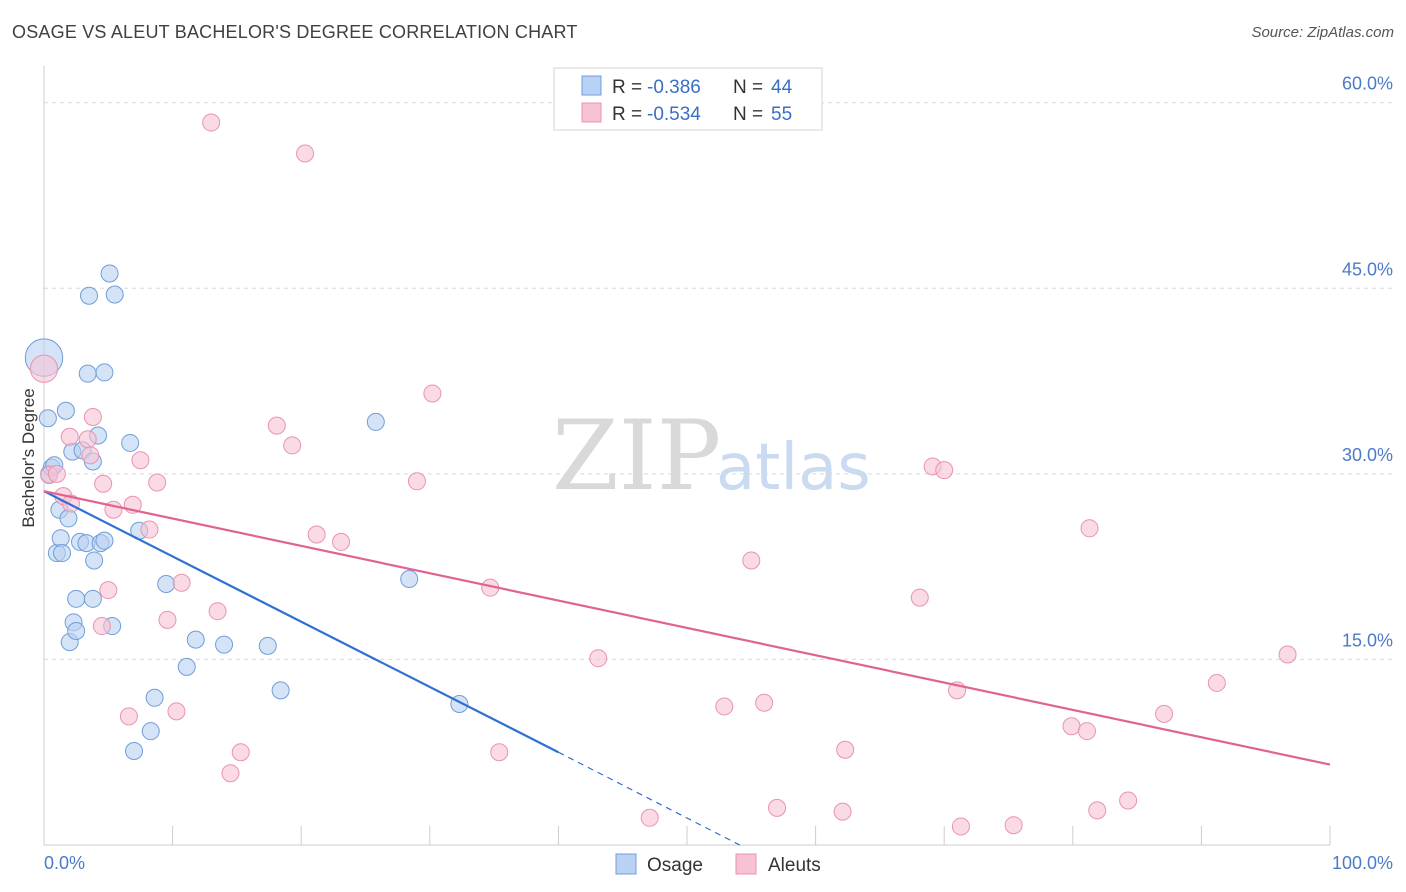  Describe the element at coordinates (301, 622) in the screenshot. I see `osage-trend-line` at that location.